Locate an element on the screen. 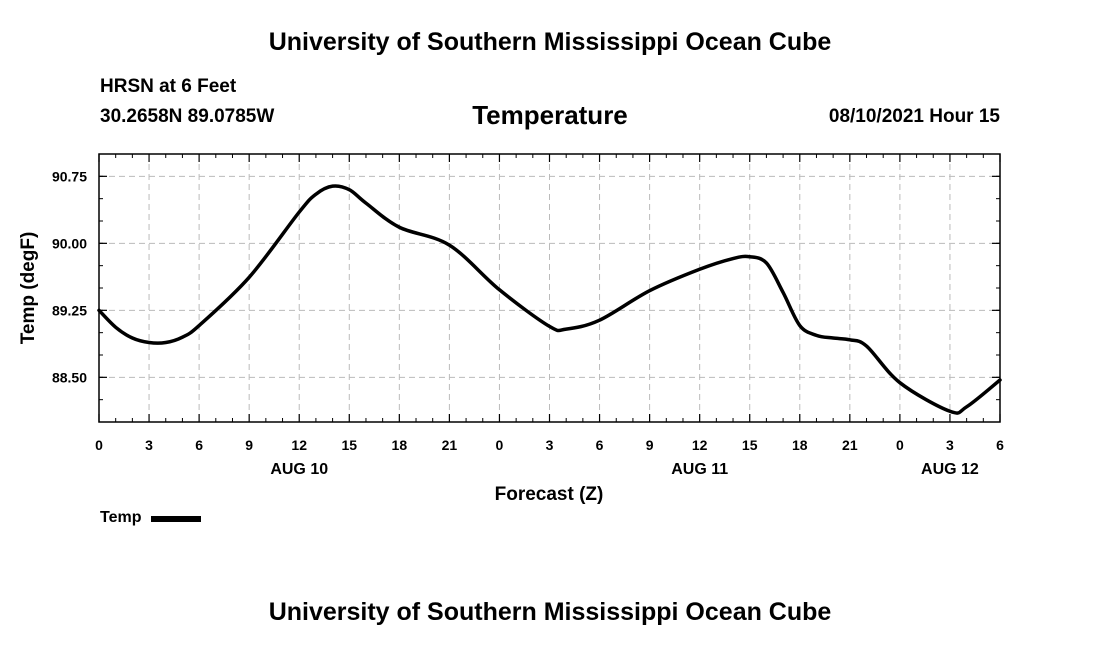 This screenshot has width=1100, height=650. legend: Temp is located at coordinates (151, 518).